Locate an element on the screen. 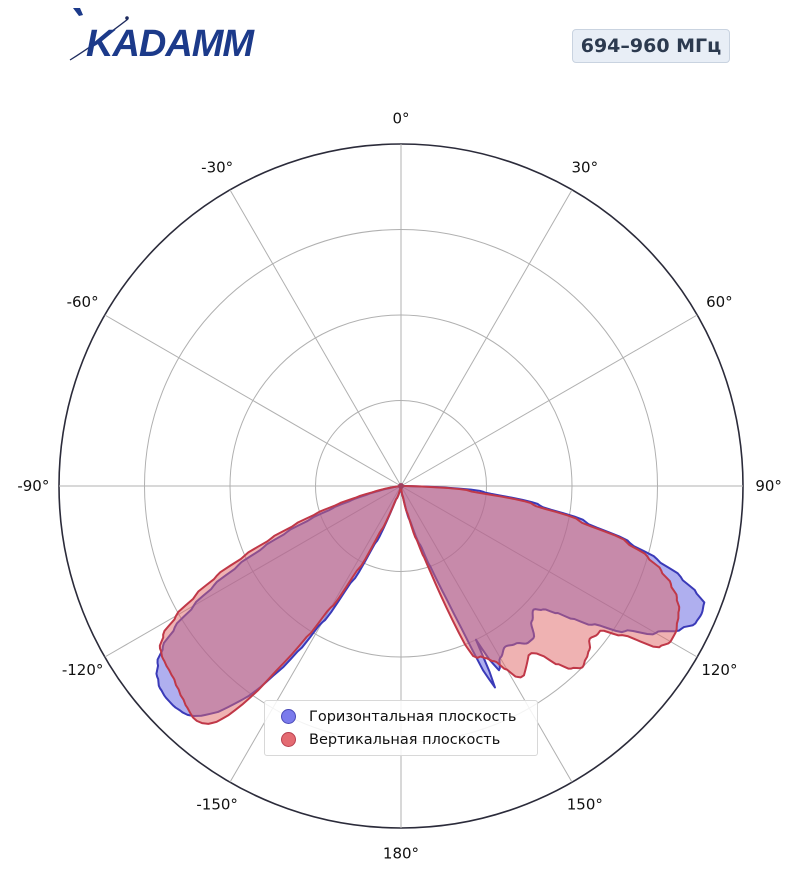 The width and height of the screenshot is (800, 878). legend-entry-horizontal: Горизонтальная плоскость is located at coordinates (409, 716).